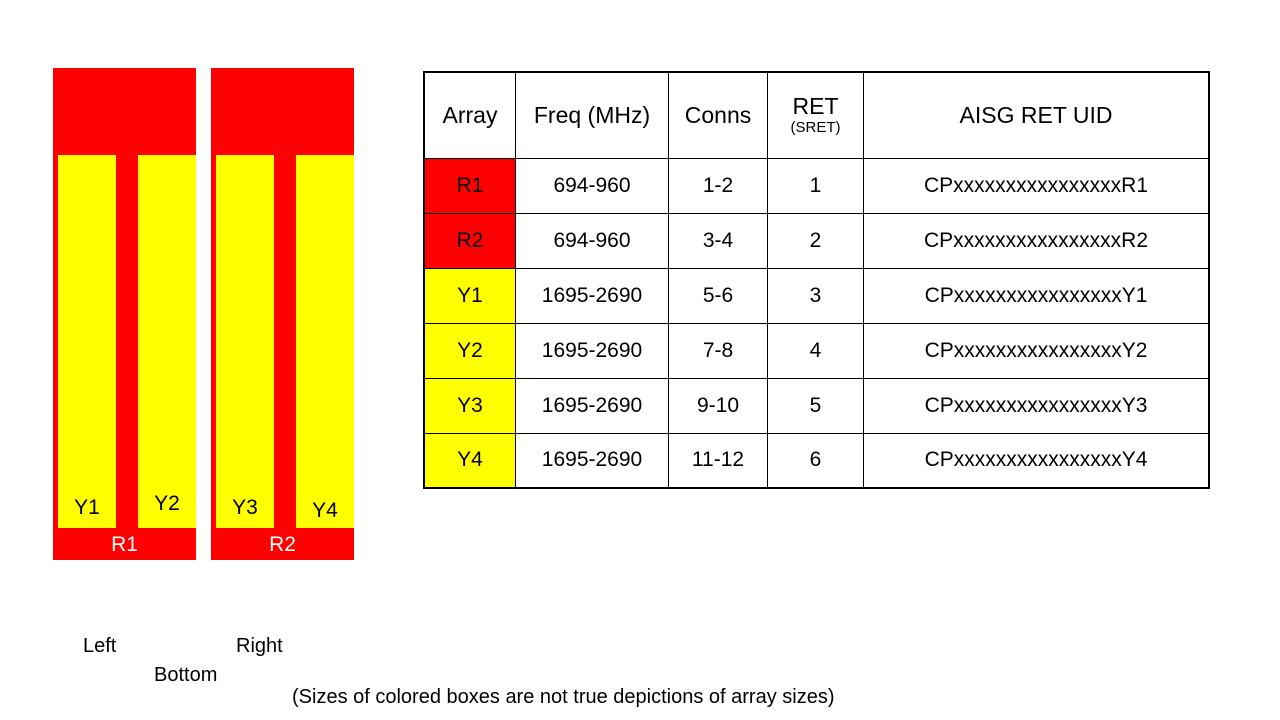 The width and height of the screenshot is (1280, 720). Describe the element at coordinates (87, 341) in the screenshot. I see `array-bar-y1: Y1` at that location.